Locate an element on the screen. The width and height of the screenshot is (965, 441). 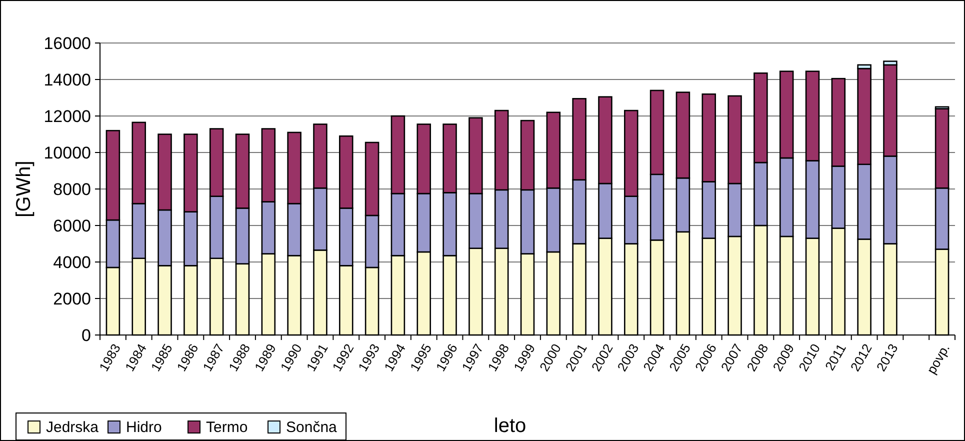
y-tick-label: 4000 is located at coordinates (72, 262).